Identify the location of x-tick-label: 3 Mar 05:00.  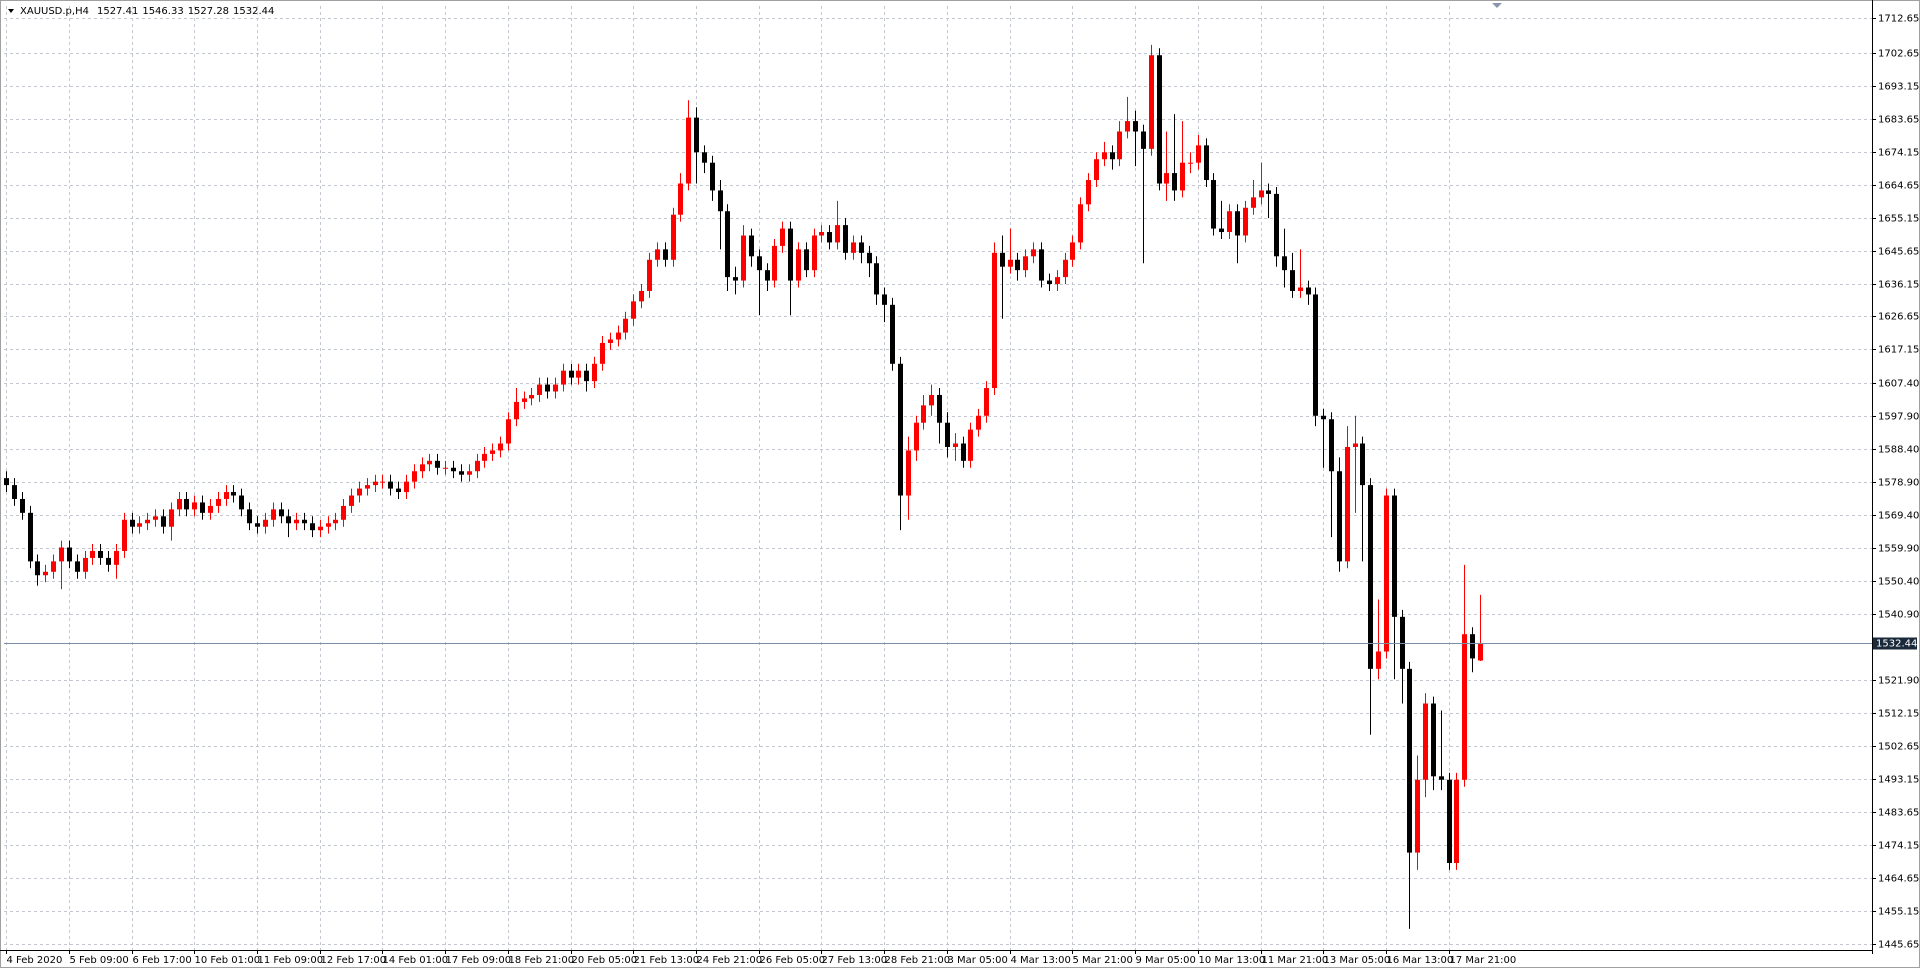
(978, 960).